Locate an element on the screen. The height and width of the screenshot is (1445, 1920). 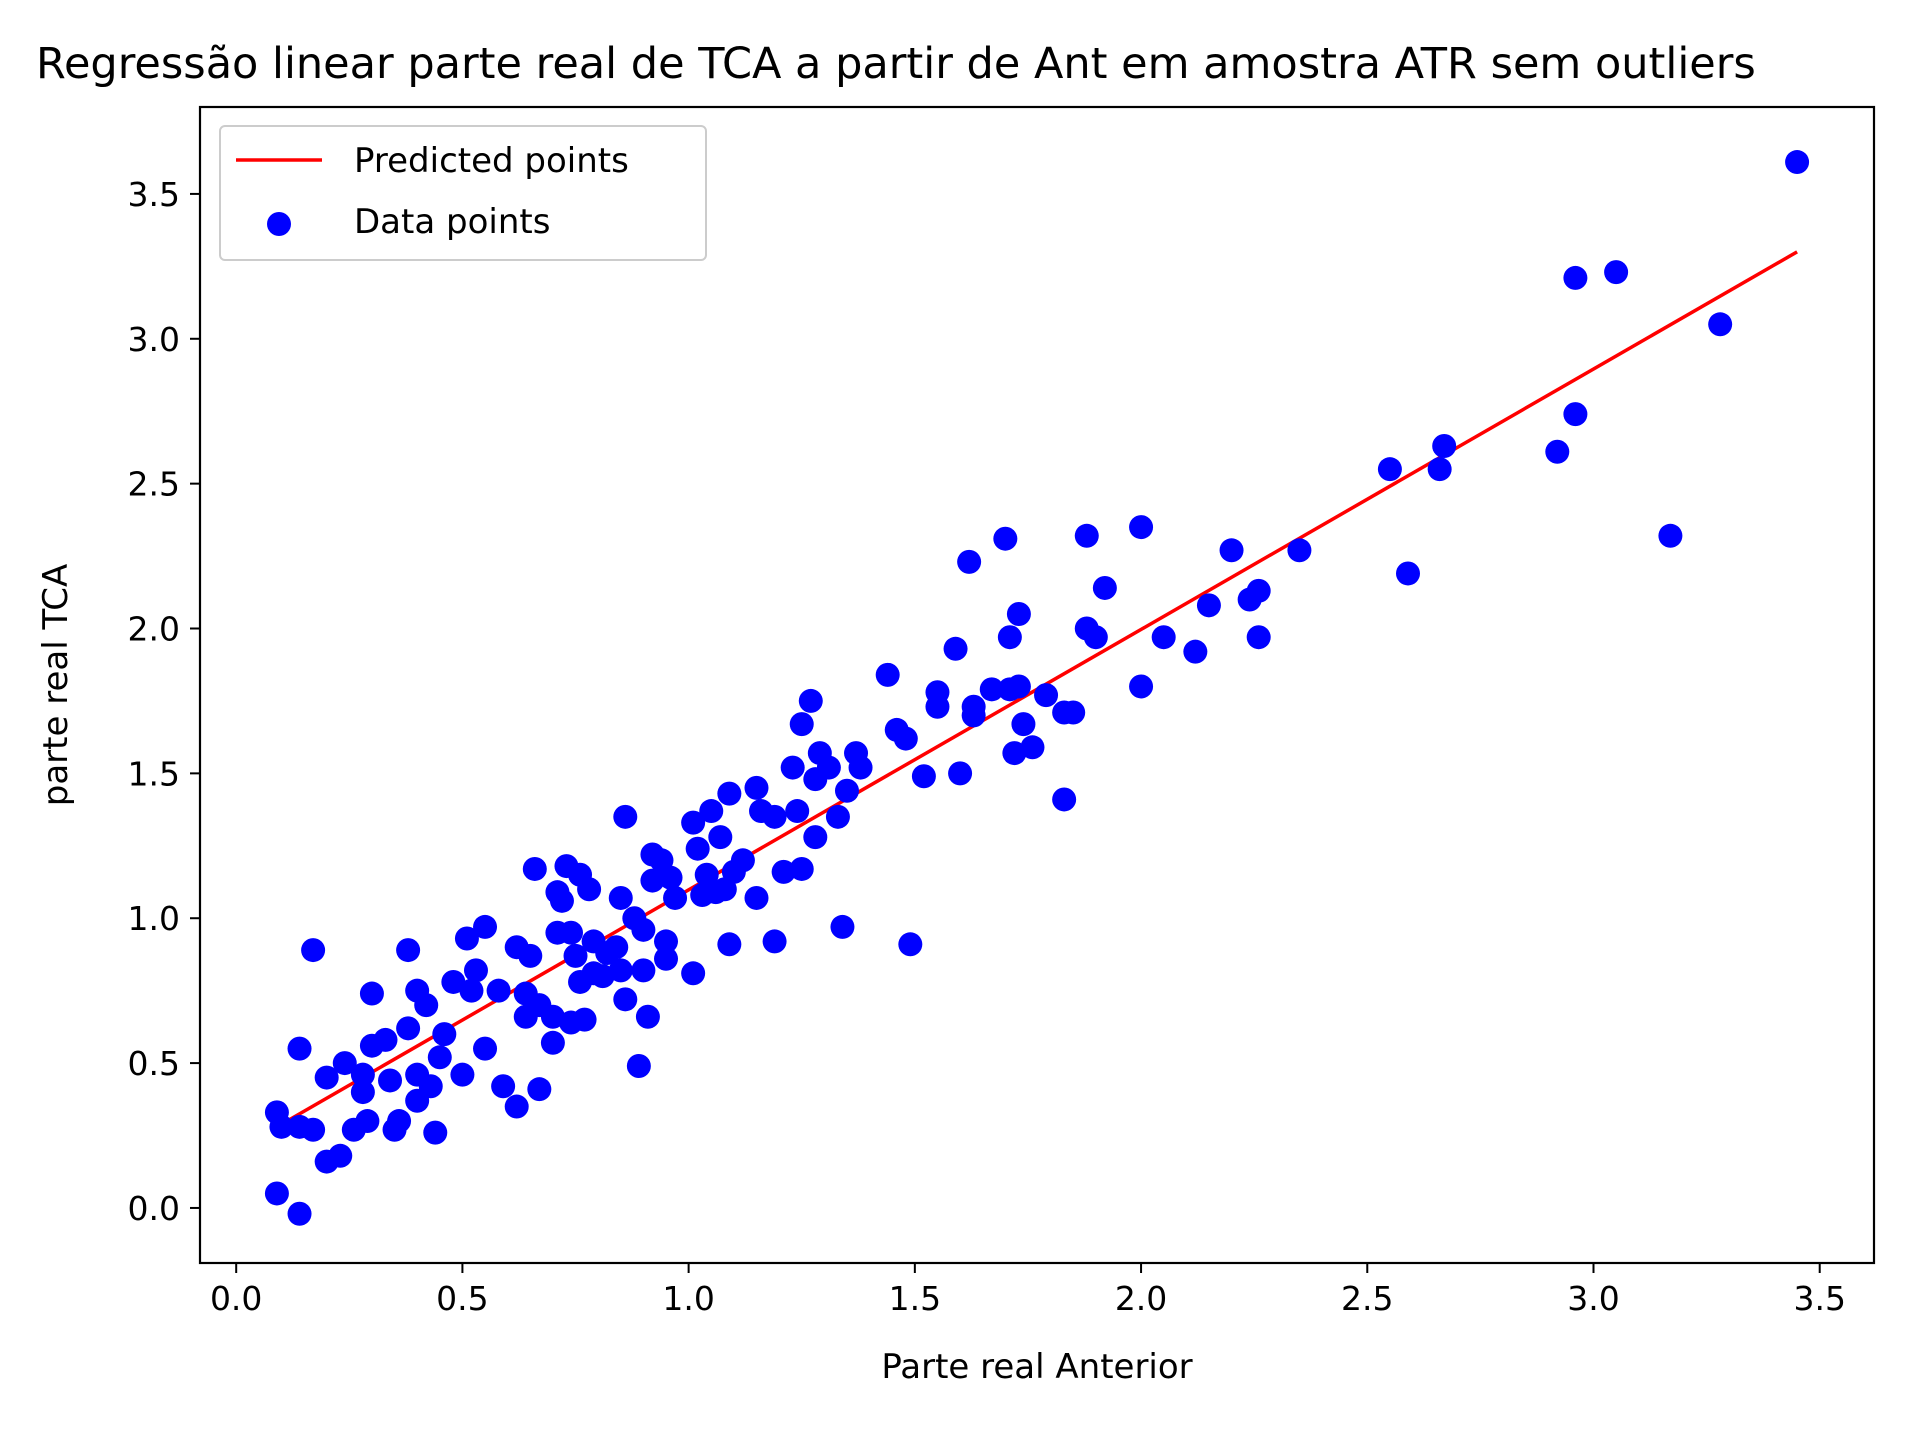
y-axis-title: parte real TCA is located at coordinates (56, 685).